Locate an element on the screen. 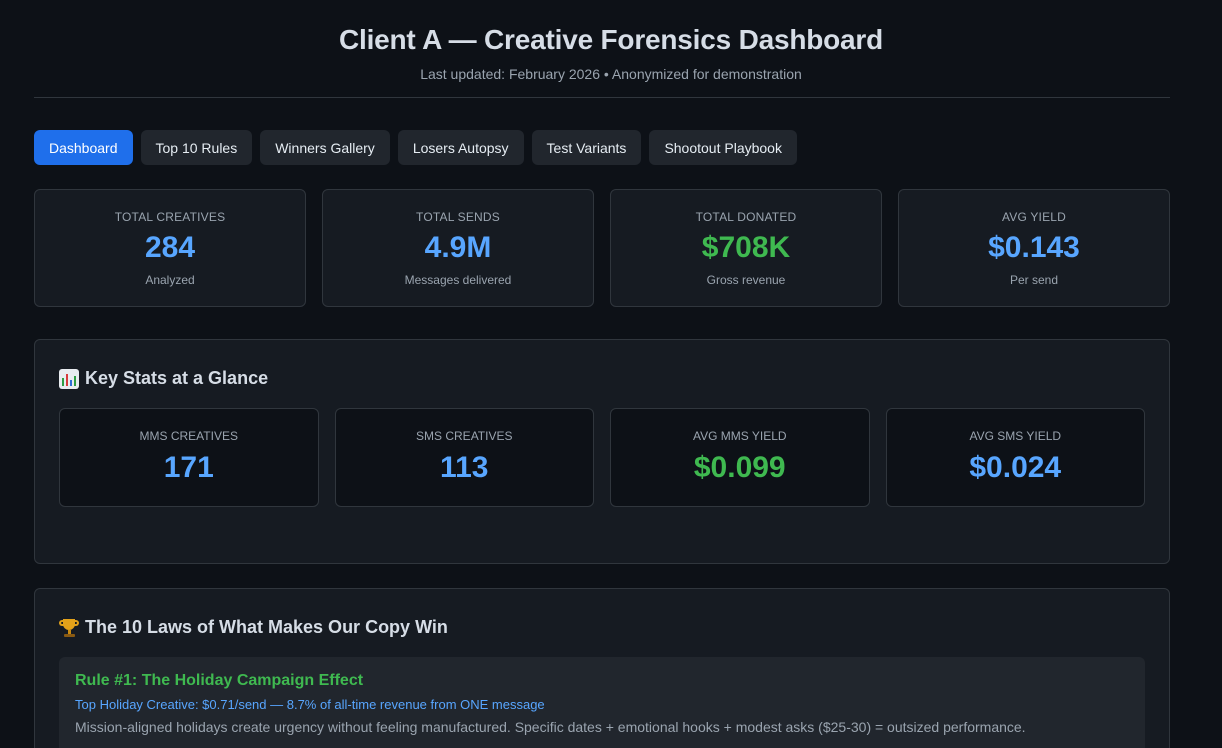 The width and height of the screenshot is (1222, 748). stat-card-total-sends: TOTAL SENDS 4.9M Messages delivered is located at coordinates (458, 248).